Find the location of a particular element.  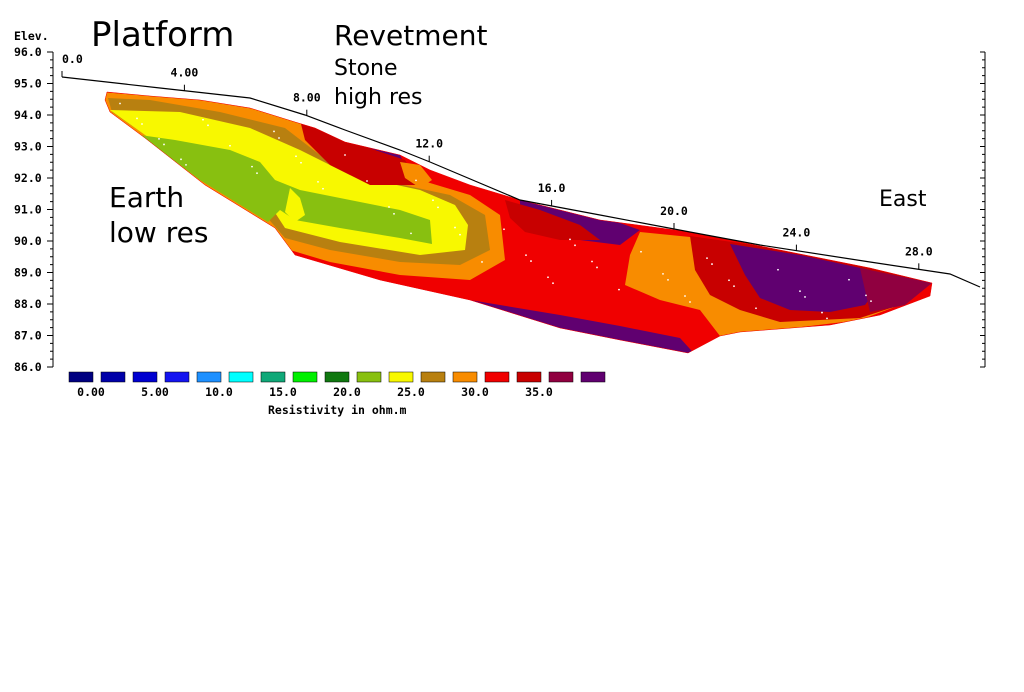

zone-top-darkred is located at coordinates (360, 152).